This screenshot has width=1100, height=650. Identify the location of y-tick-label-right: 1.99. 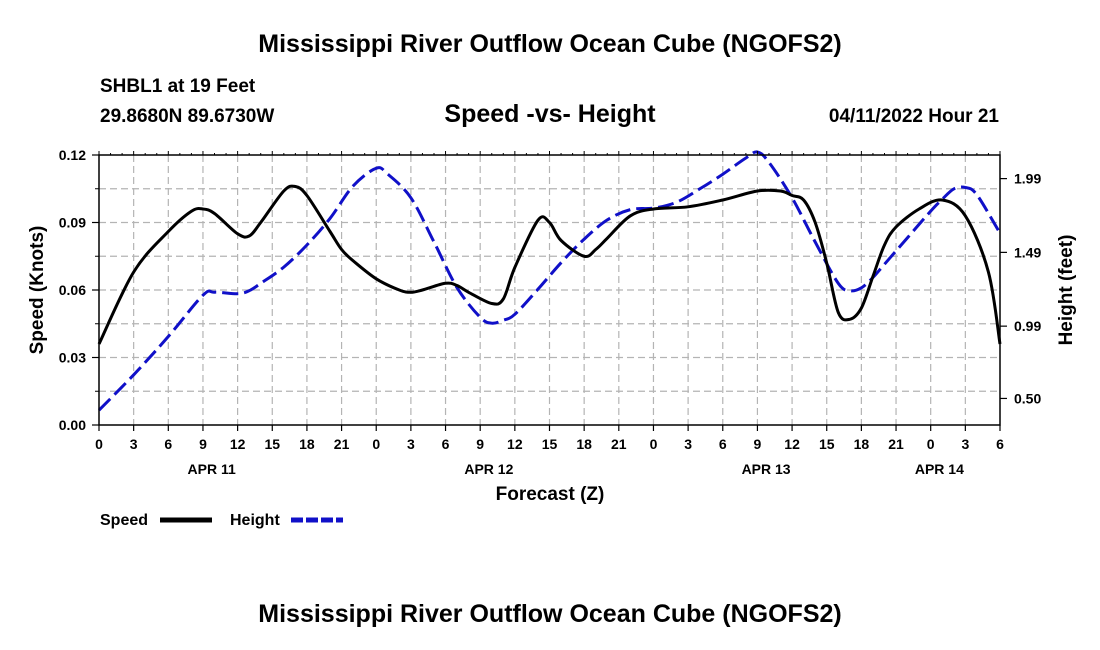
(1027, 179).